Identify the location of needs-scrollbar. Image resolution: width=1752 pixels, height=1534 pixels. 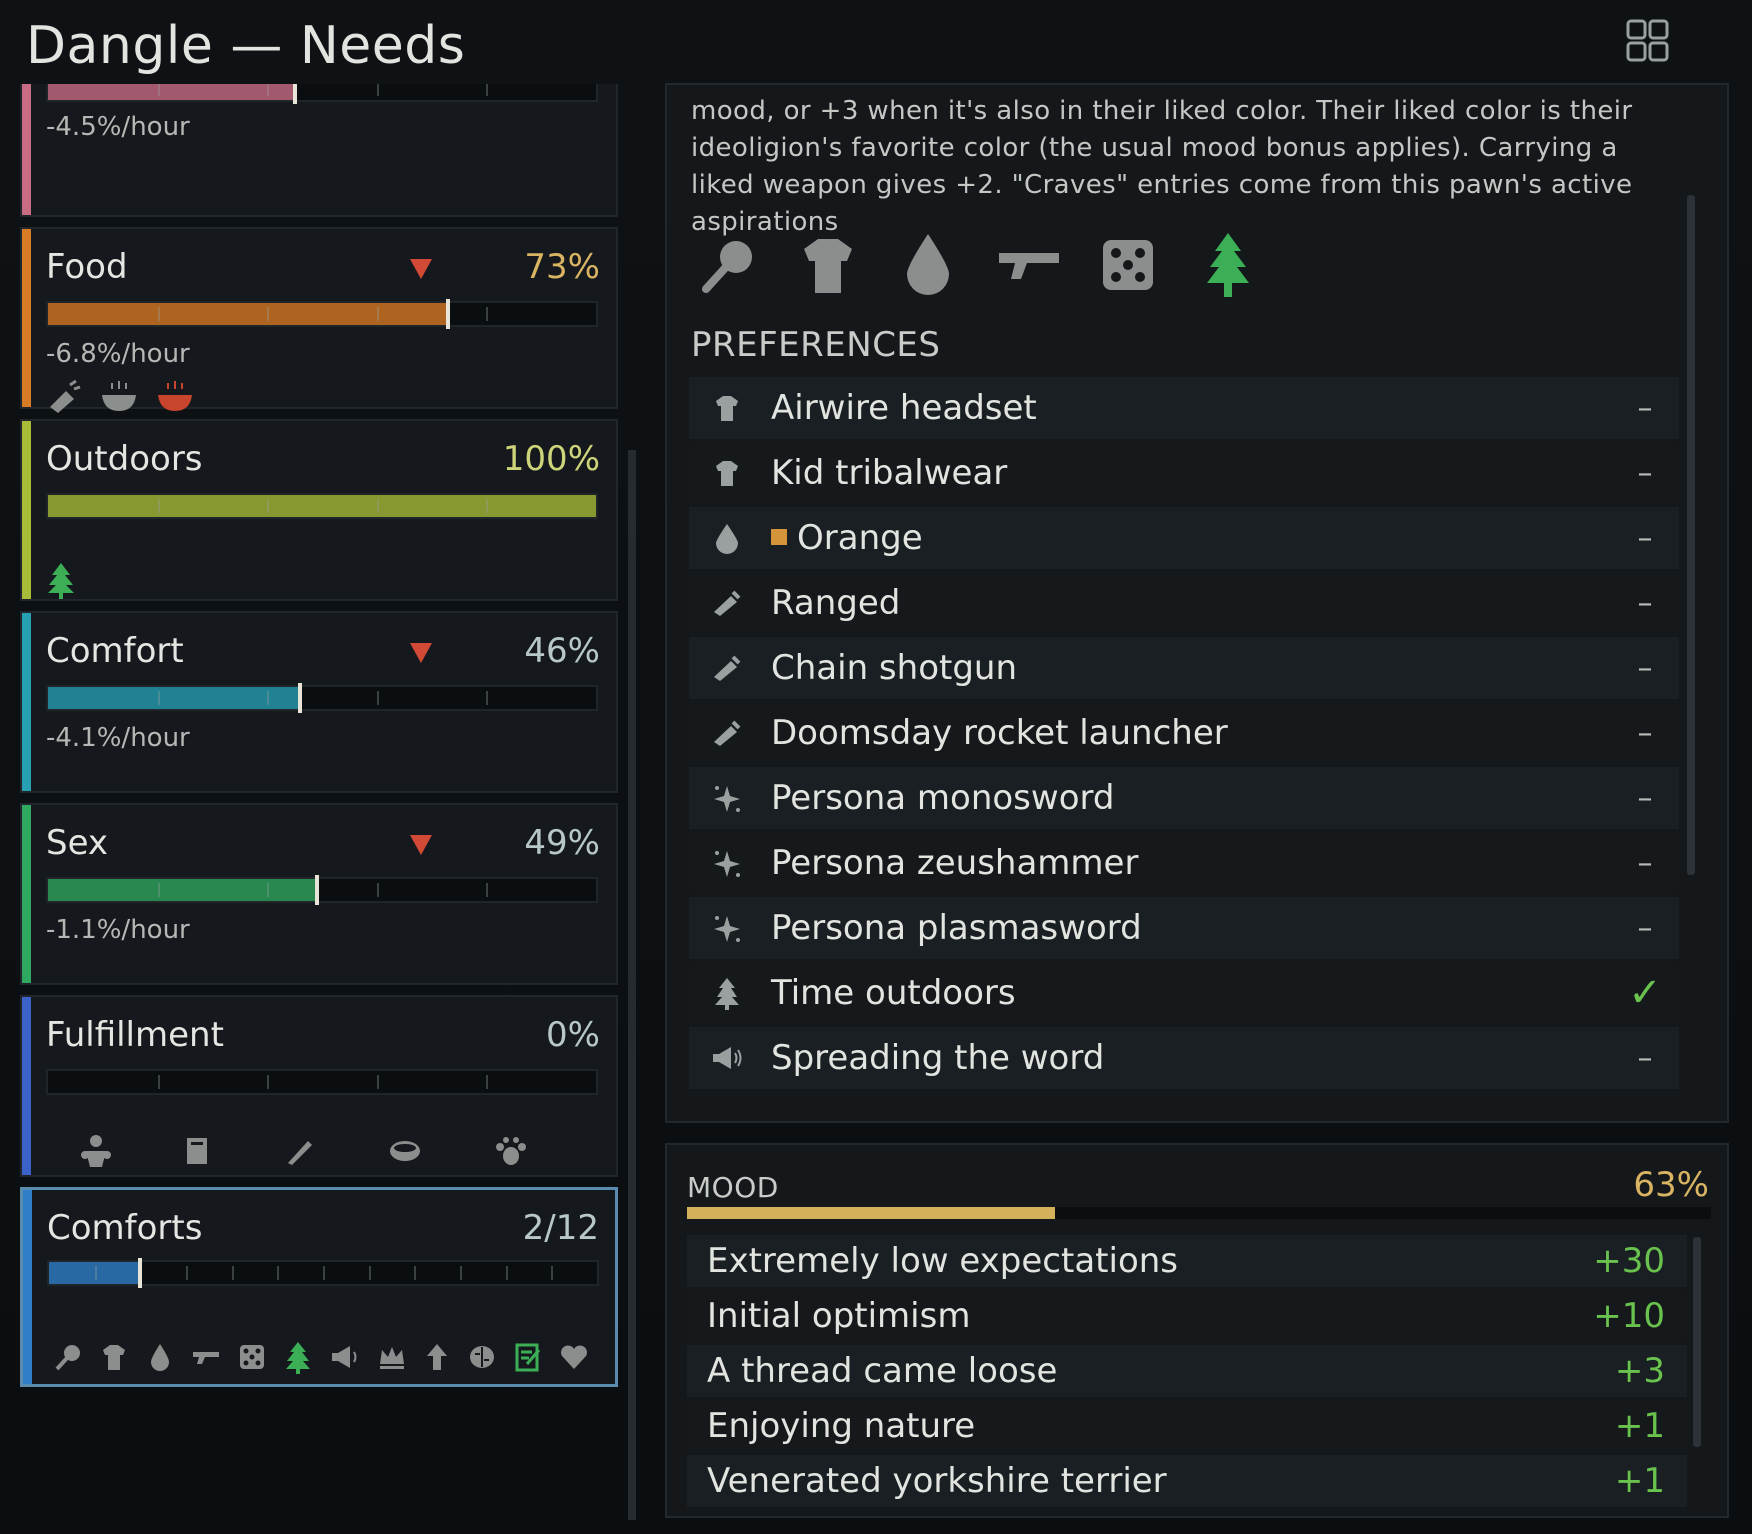
(632, 985).